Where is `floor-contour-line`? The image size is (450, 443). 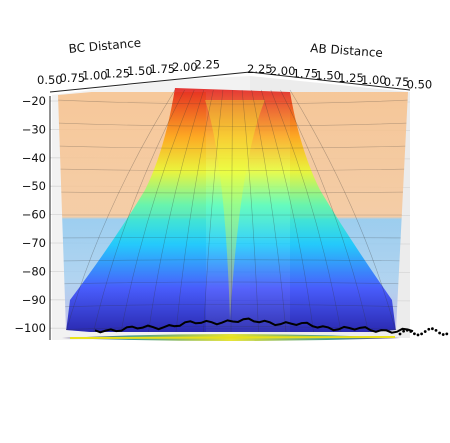 floor-contour-line is located at coordinates (232, 337).